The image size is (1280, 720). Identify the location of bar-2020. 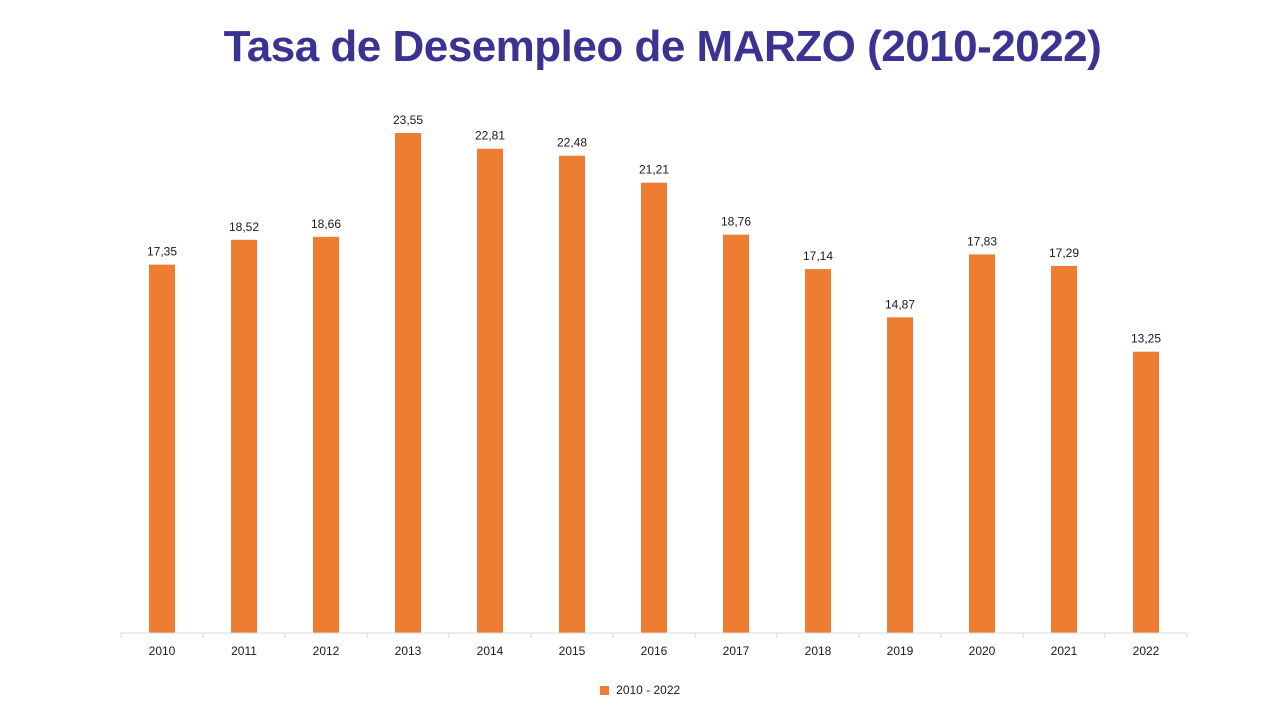
(982, 444).